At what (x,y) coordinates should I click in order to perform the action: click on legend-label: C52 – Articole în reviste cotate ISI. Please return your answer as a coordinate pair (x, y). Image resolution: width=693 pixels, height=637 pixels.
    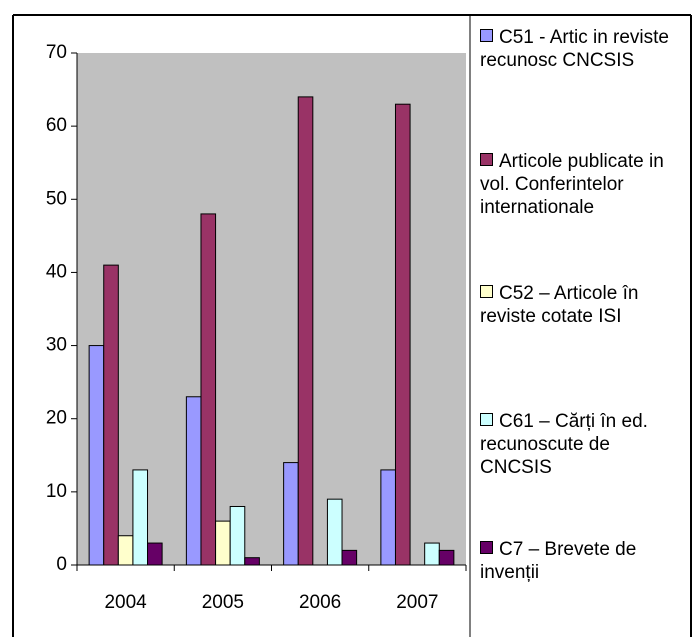
    Looking at the image, I should click on (559, 305).